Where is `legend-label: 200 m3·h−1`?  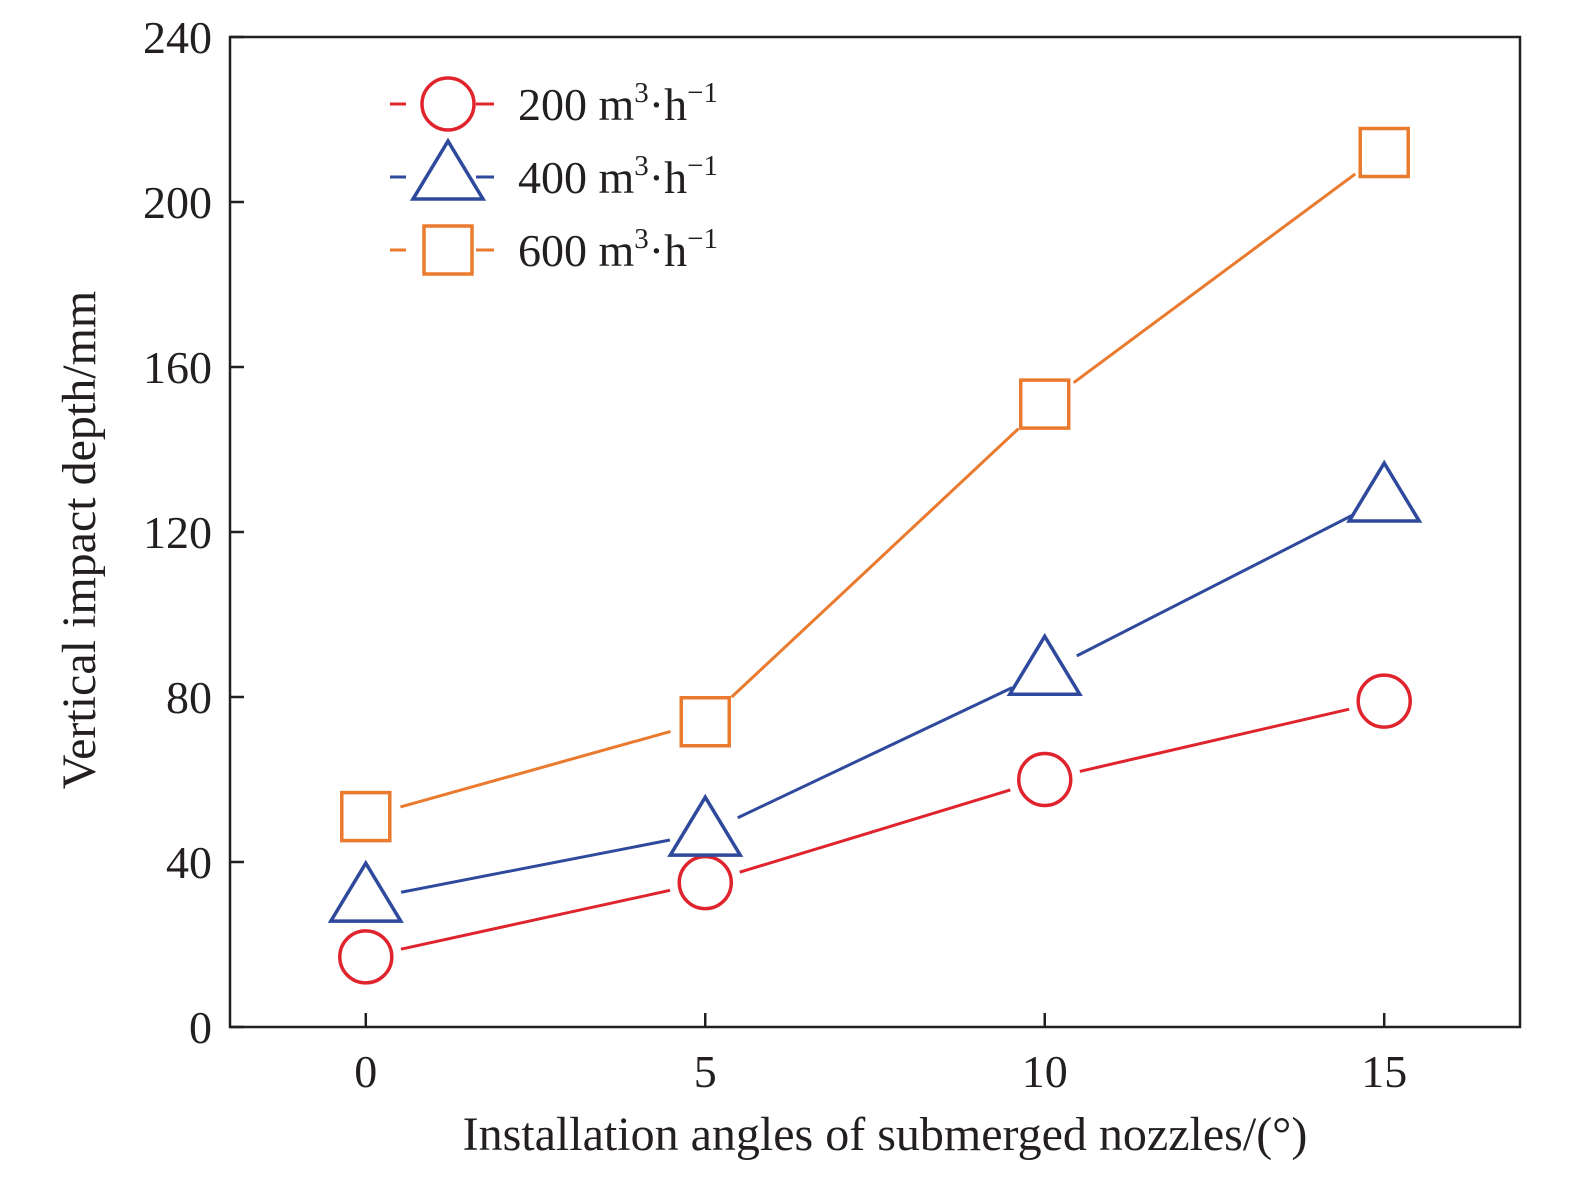
legend-label: 200 m3·h−1 is located at coordinates (618, 103).